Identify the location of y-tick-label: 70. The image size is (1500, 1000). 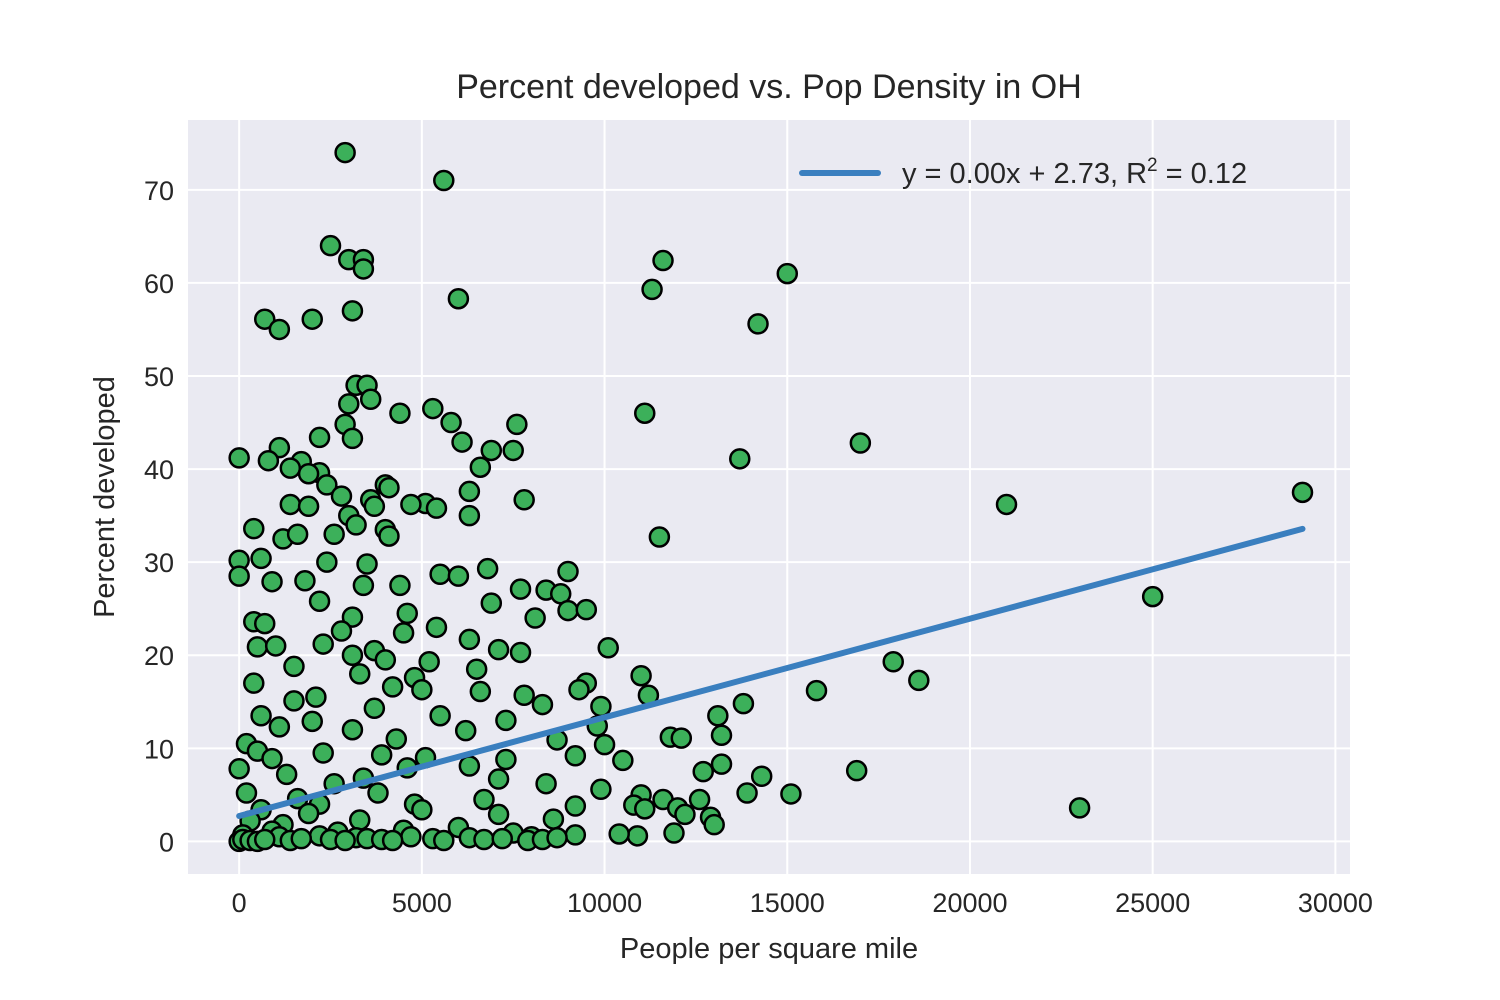
(159, 191).